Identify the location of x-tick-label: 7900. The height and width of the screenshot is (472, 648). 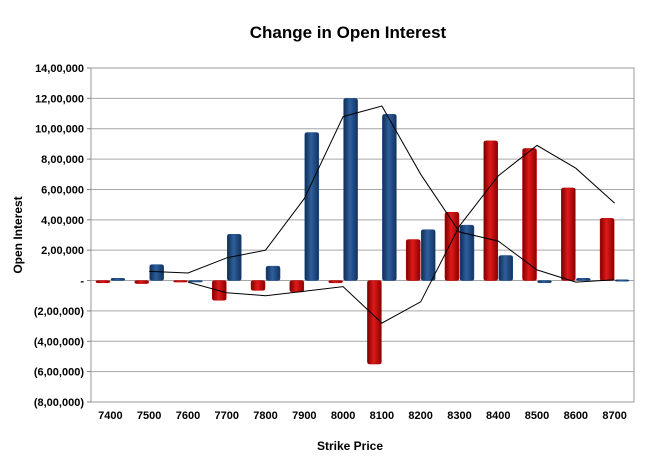
(304, 416).